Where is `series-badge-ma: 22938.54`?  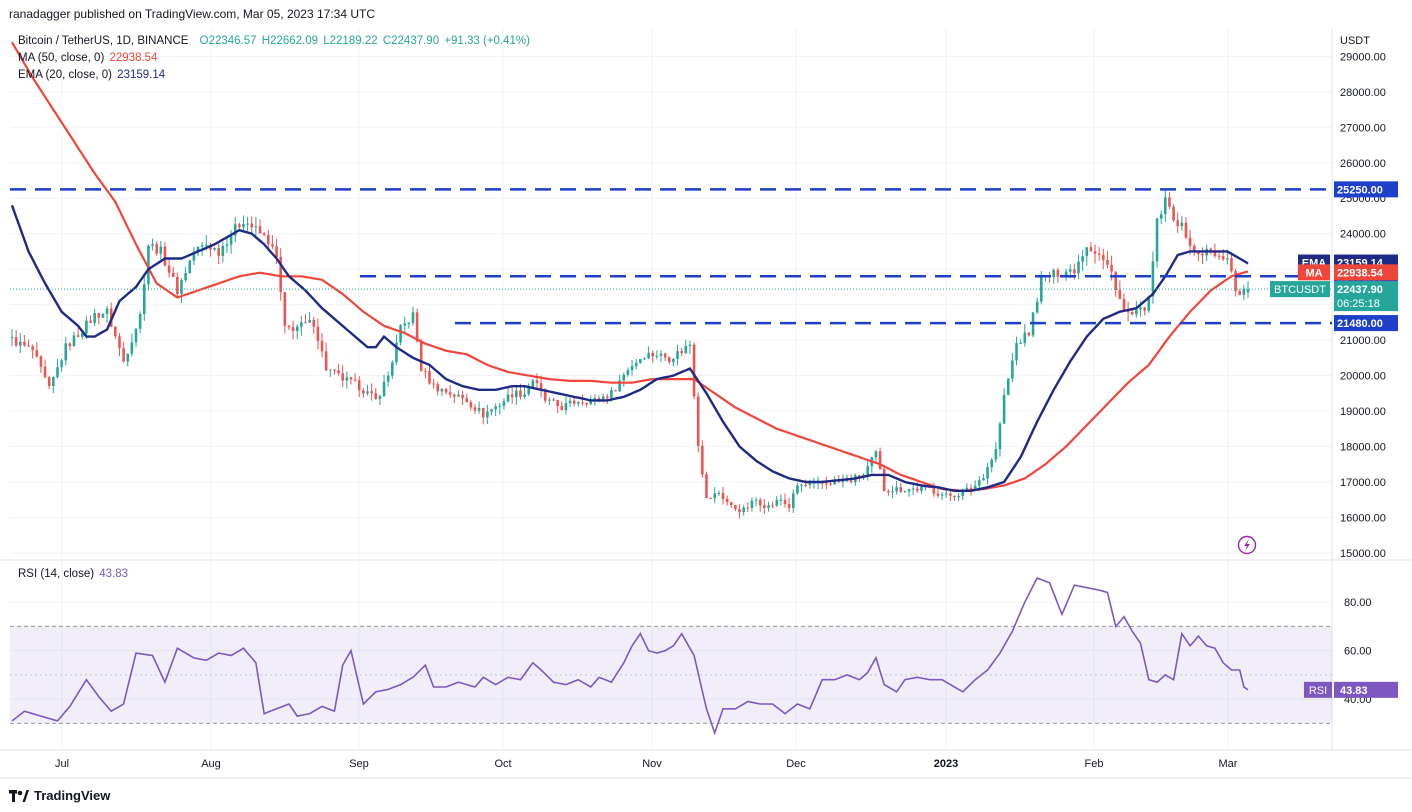
series-badge-ma: 22938.54 is located at coordinates (1366, 272).